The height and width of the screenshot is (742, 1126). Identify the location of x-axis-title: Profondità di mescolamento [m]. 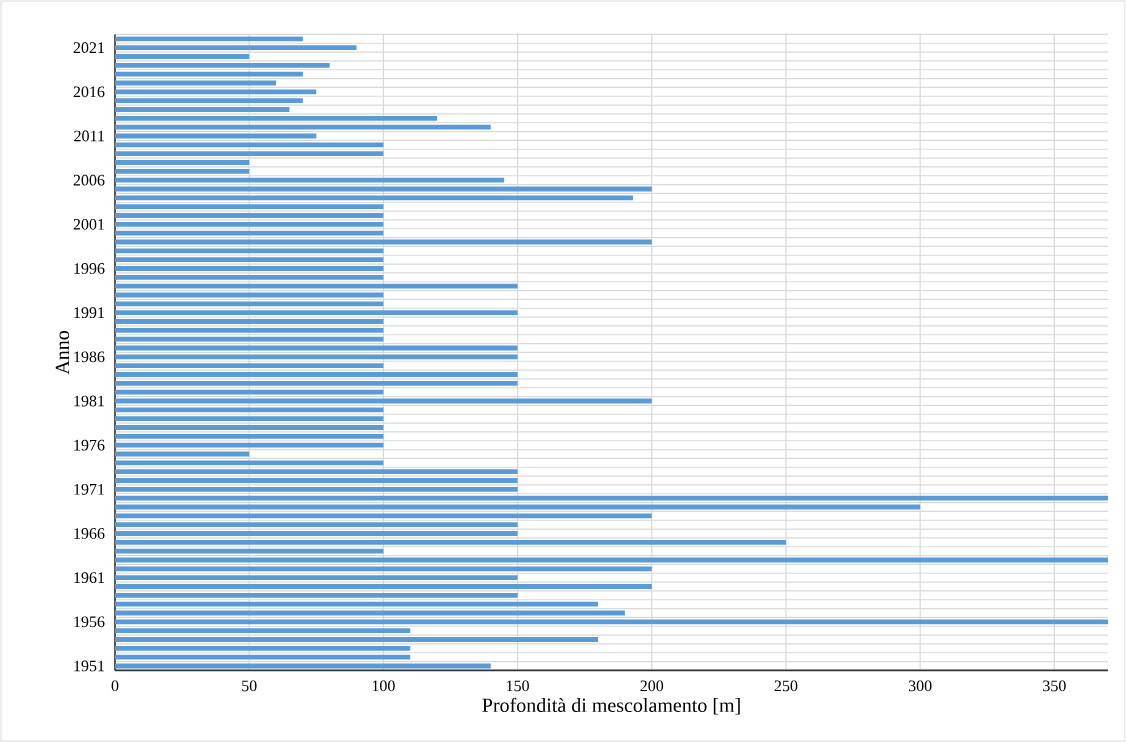
(611, 706).